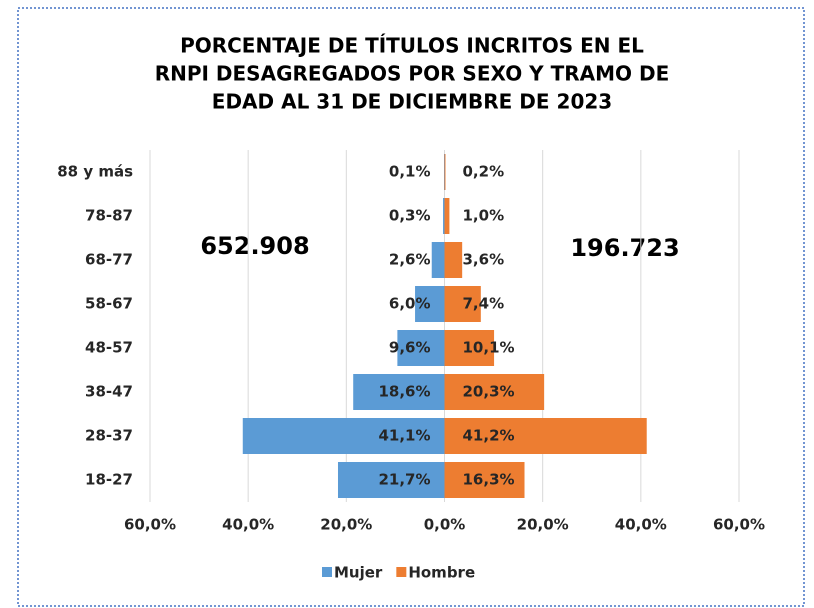 The image size is (814, 608). What do you see at coordinates (109, 348) in the screenshot?
I see `y-tick-label: 48-57` at bounding box center [109, 348].